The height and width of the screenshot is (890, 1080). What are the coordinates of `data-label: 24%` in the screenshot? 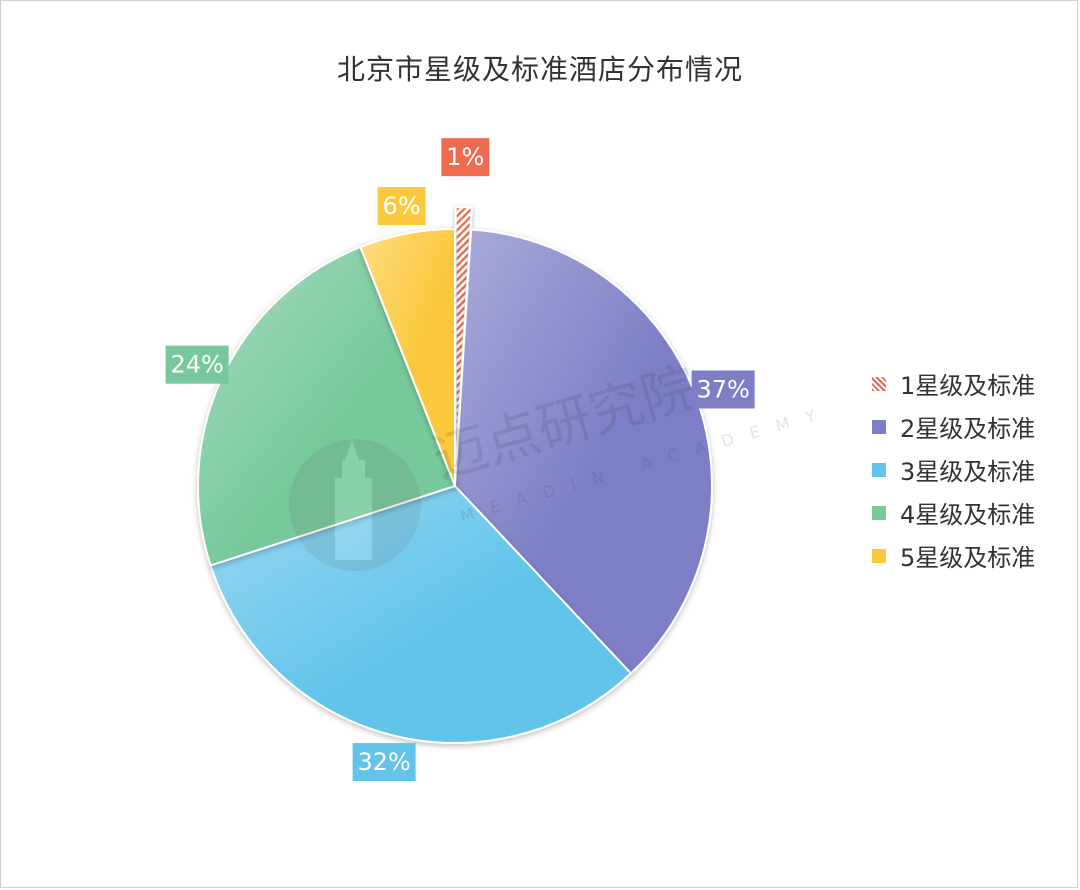 It's located at (196, 365).